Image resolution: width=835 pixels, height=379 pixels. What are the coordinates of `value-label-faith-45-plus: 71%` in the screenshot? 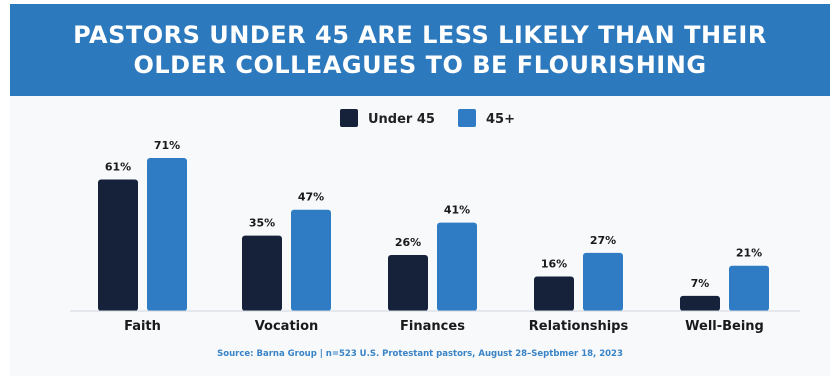 It's located at (167, 145).